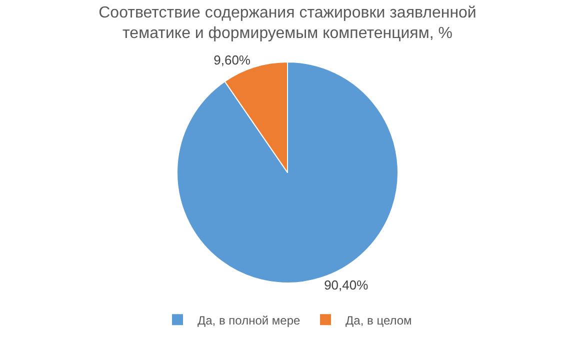  Describe the element at coordinates (287, 23) in the screenshot. I see `chart-title: Соответствие содержания стажировки заявленной тематике и формируемым компетенциям, %` at that location.